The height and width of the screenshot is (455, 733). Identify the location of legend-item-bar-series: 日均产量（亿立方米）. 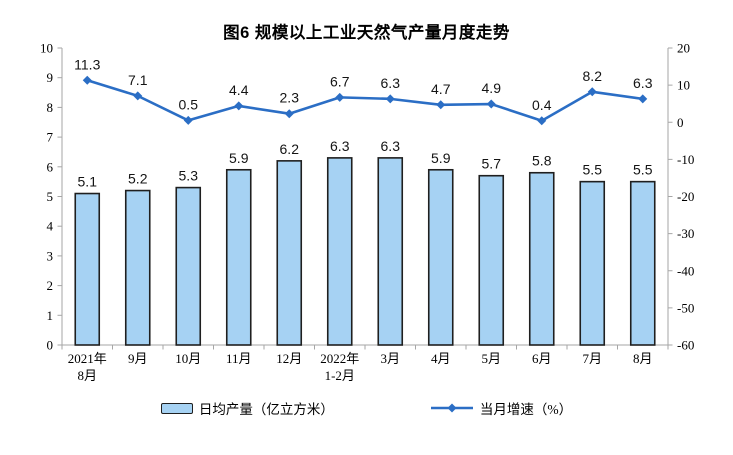
(247, 408).